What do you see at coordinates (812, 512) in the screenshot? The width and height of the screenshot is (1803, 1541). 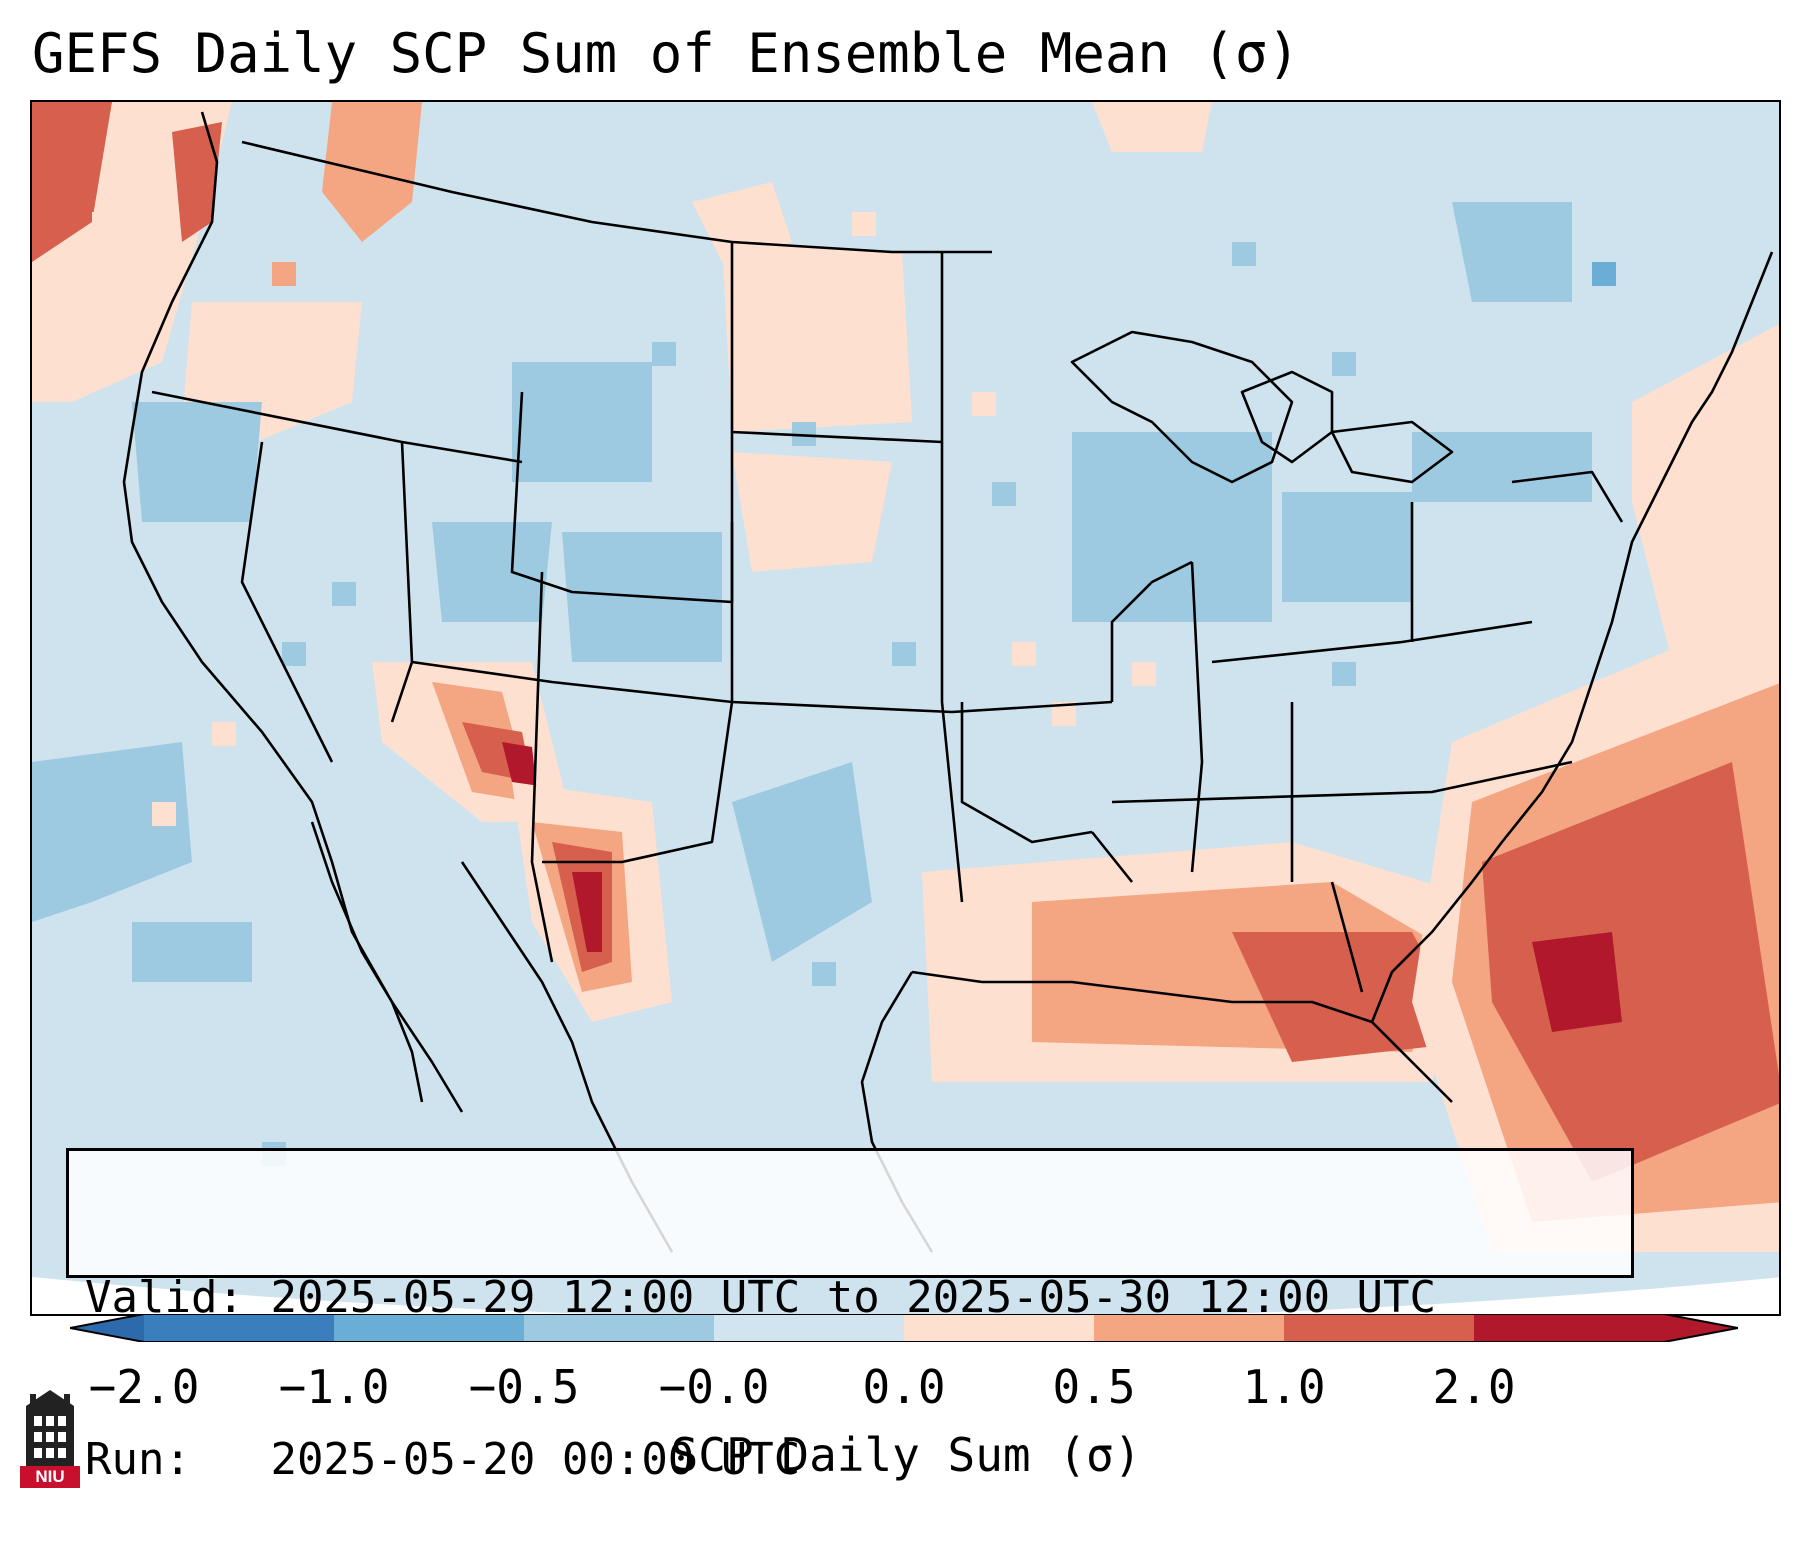 I see `anomaly-patch-nebraska` at bounding box center [812, 512].